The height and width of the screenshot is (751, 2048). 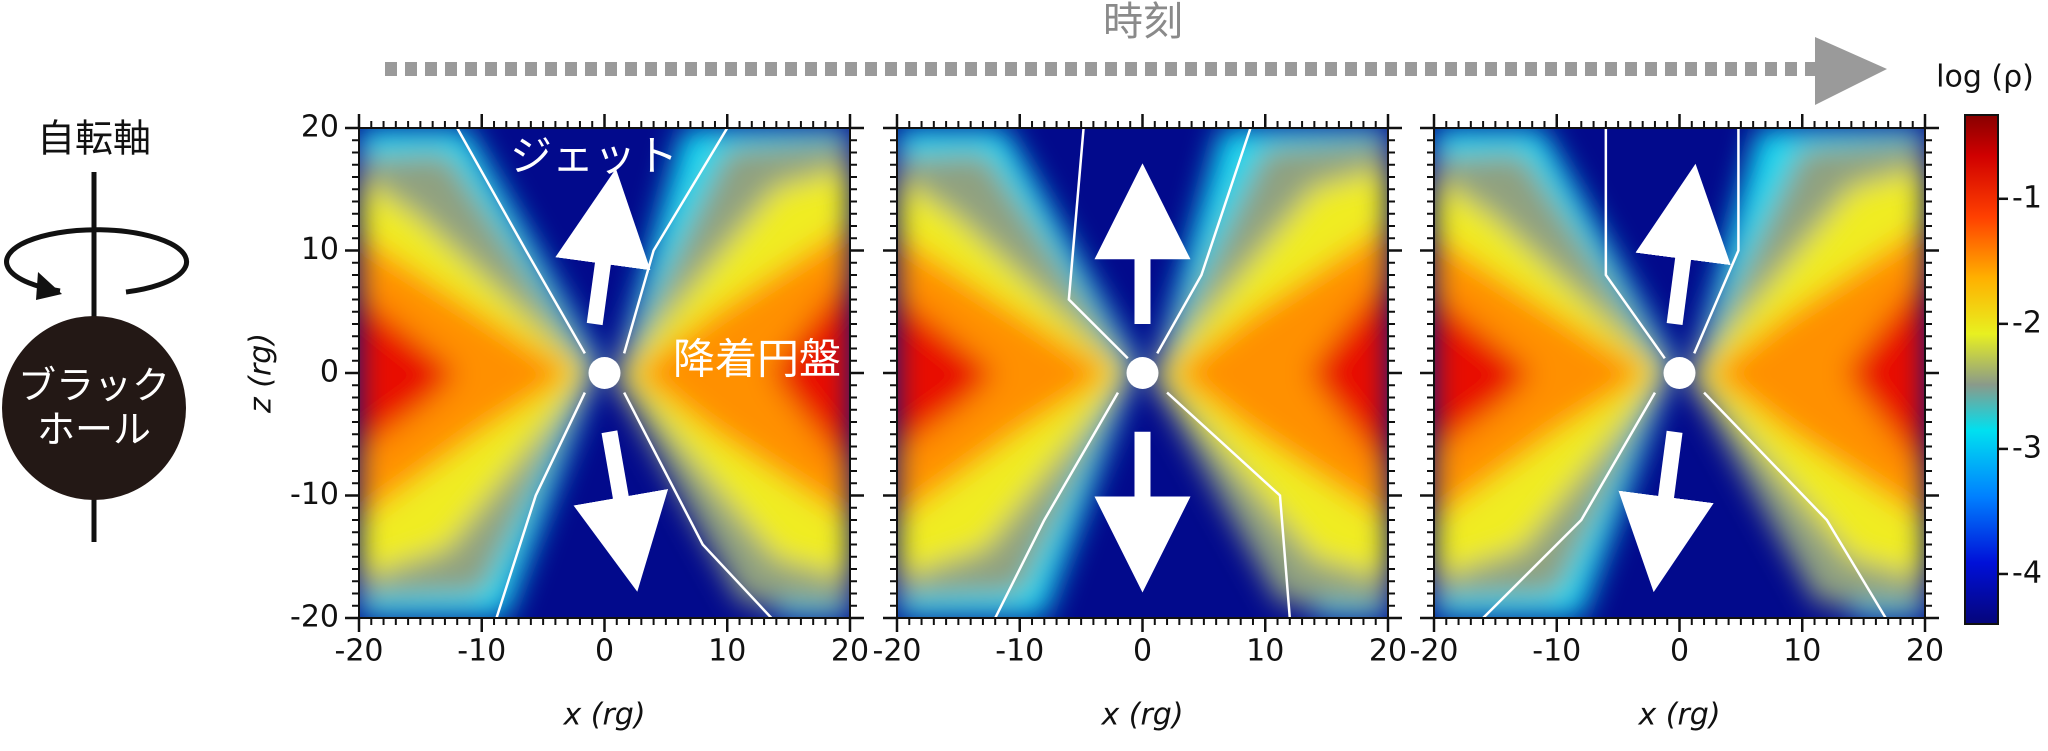 What do you see at coordinates (2027, 572) in the screenshot?
I see `colorbar-tick-label: -4` at bounding box center [2027, 572].